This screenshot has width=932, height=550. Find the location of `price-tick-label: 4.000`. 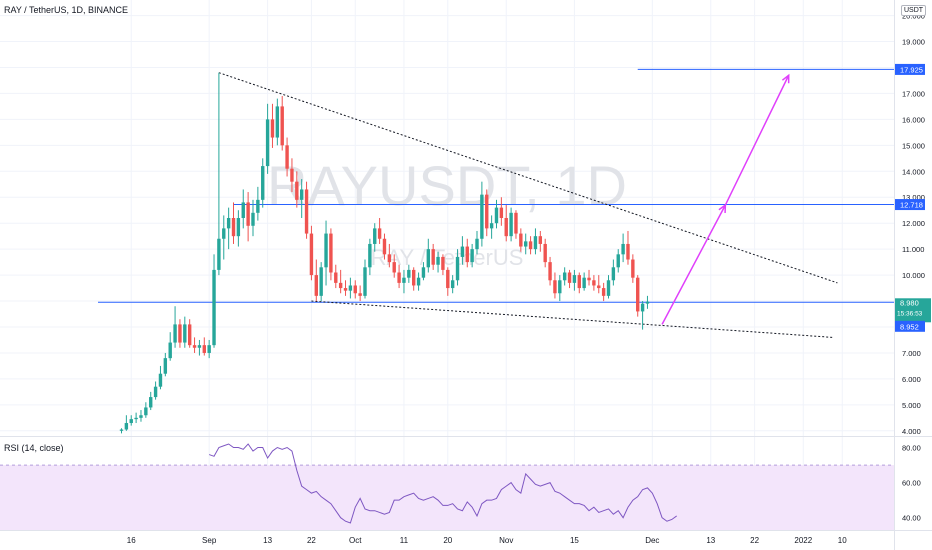

price-tick-label: 4.000 is located at coordinates (911, 431).